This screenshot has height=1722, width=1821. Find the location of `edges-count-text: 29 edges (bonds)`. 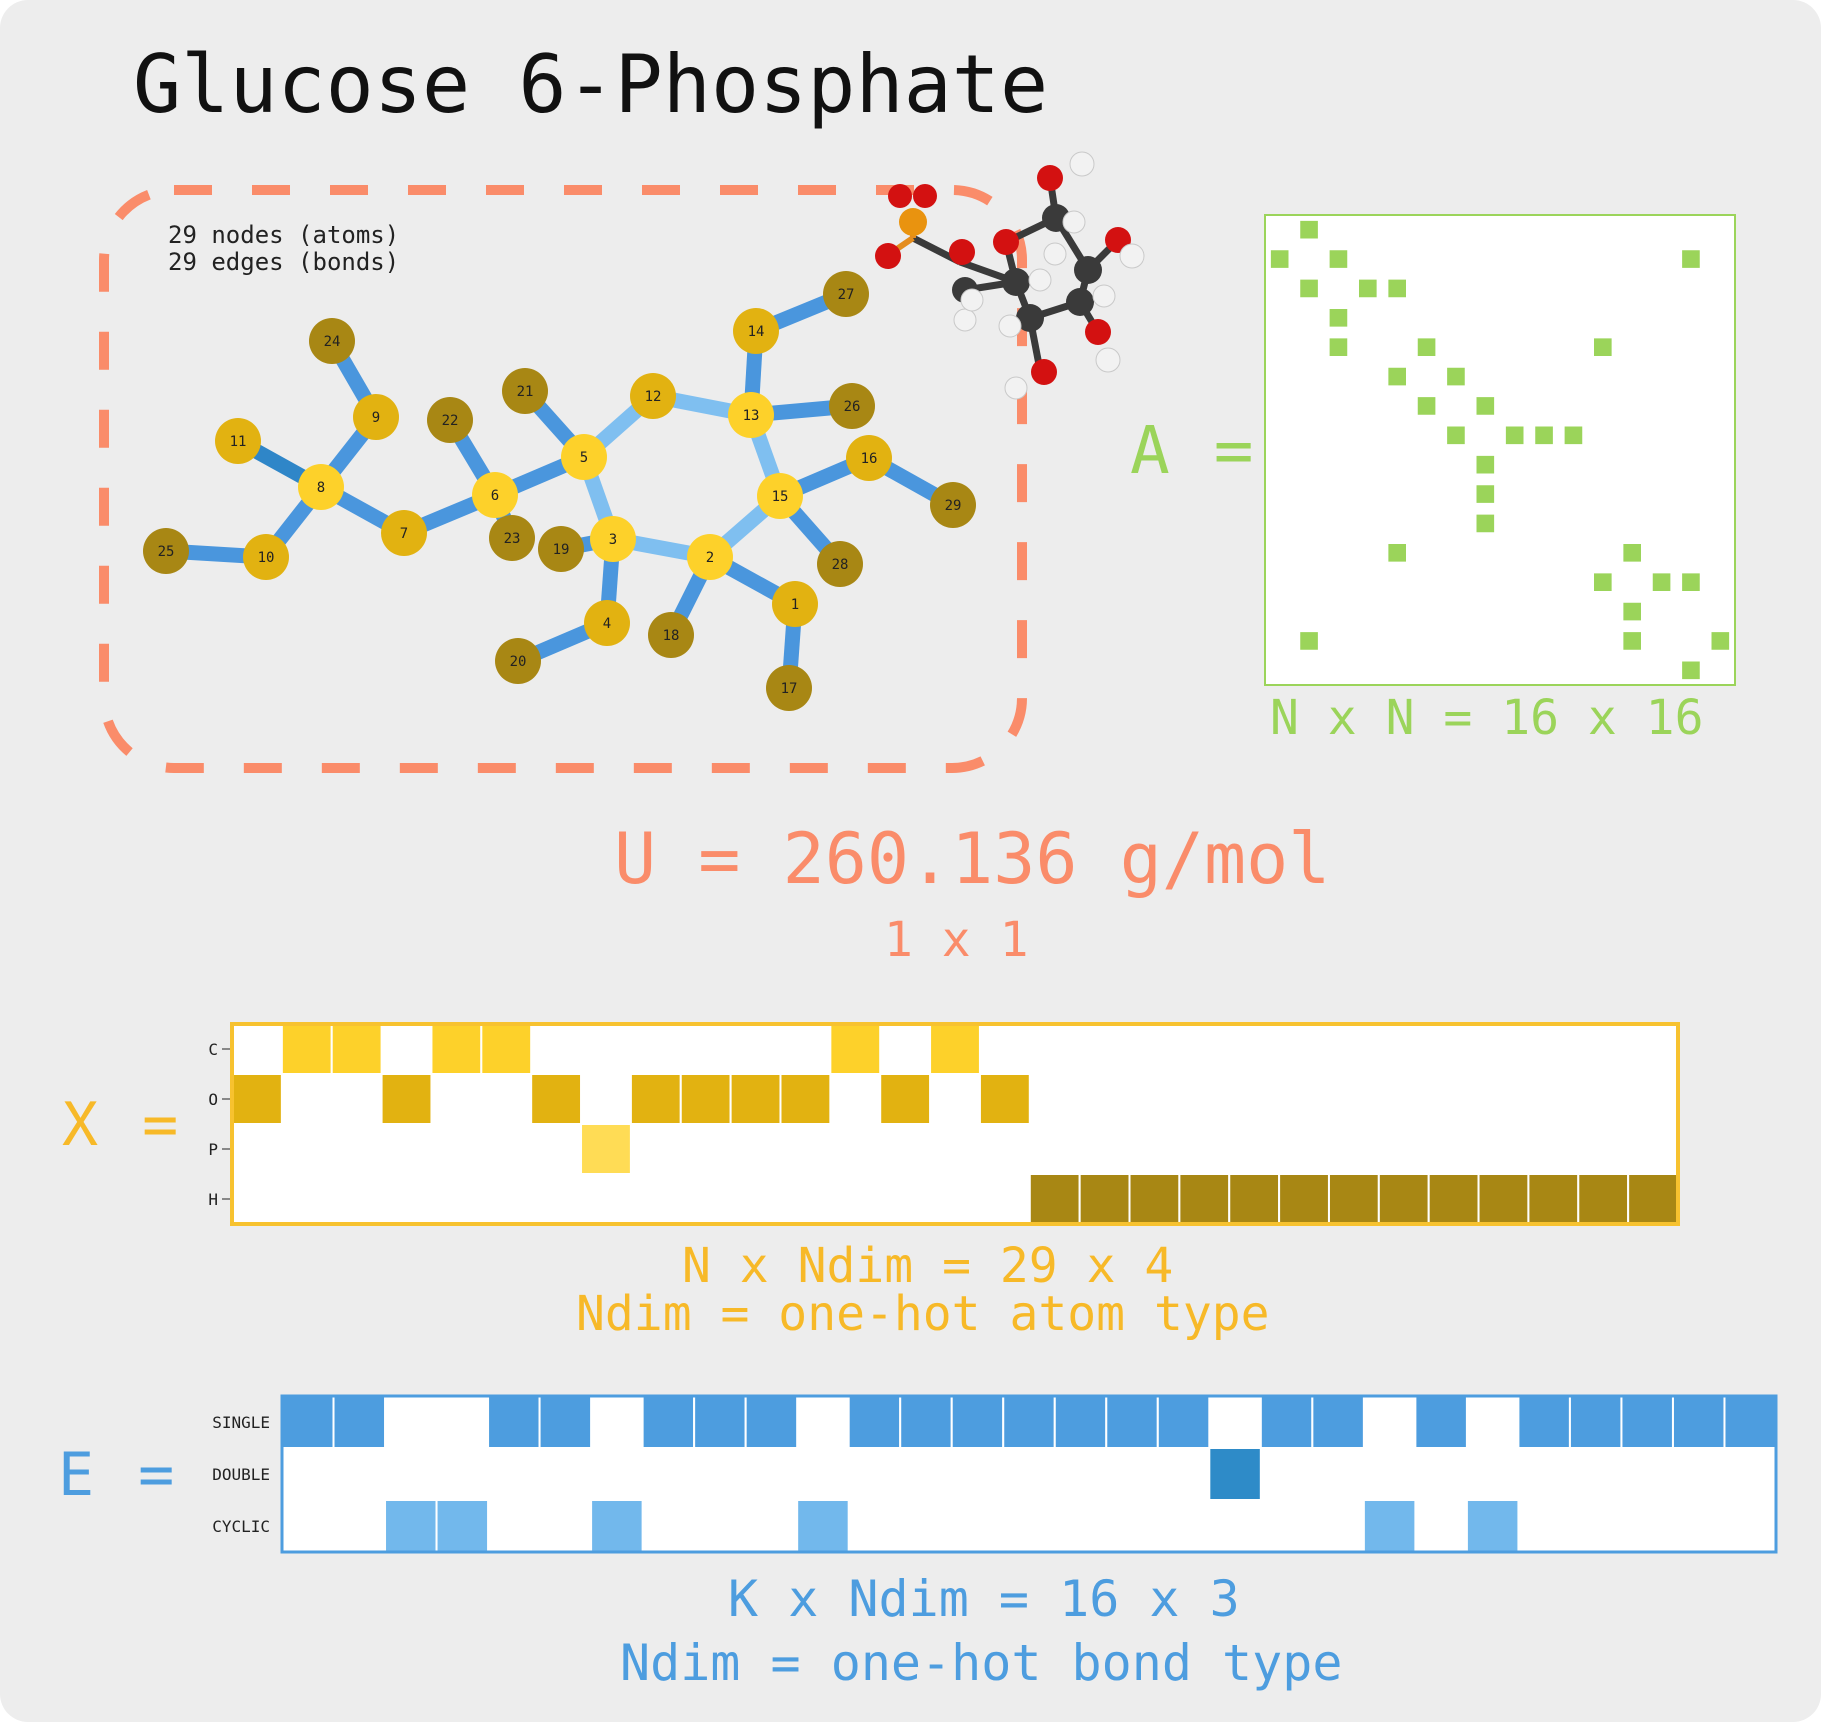

edges-count-text: 29 edges (bonds) is located at coordinates (284, 262).